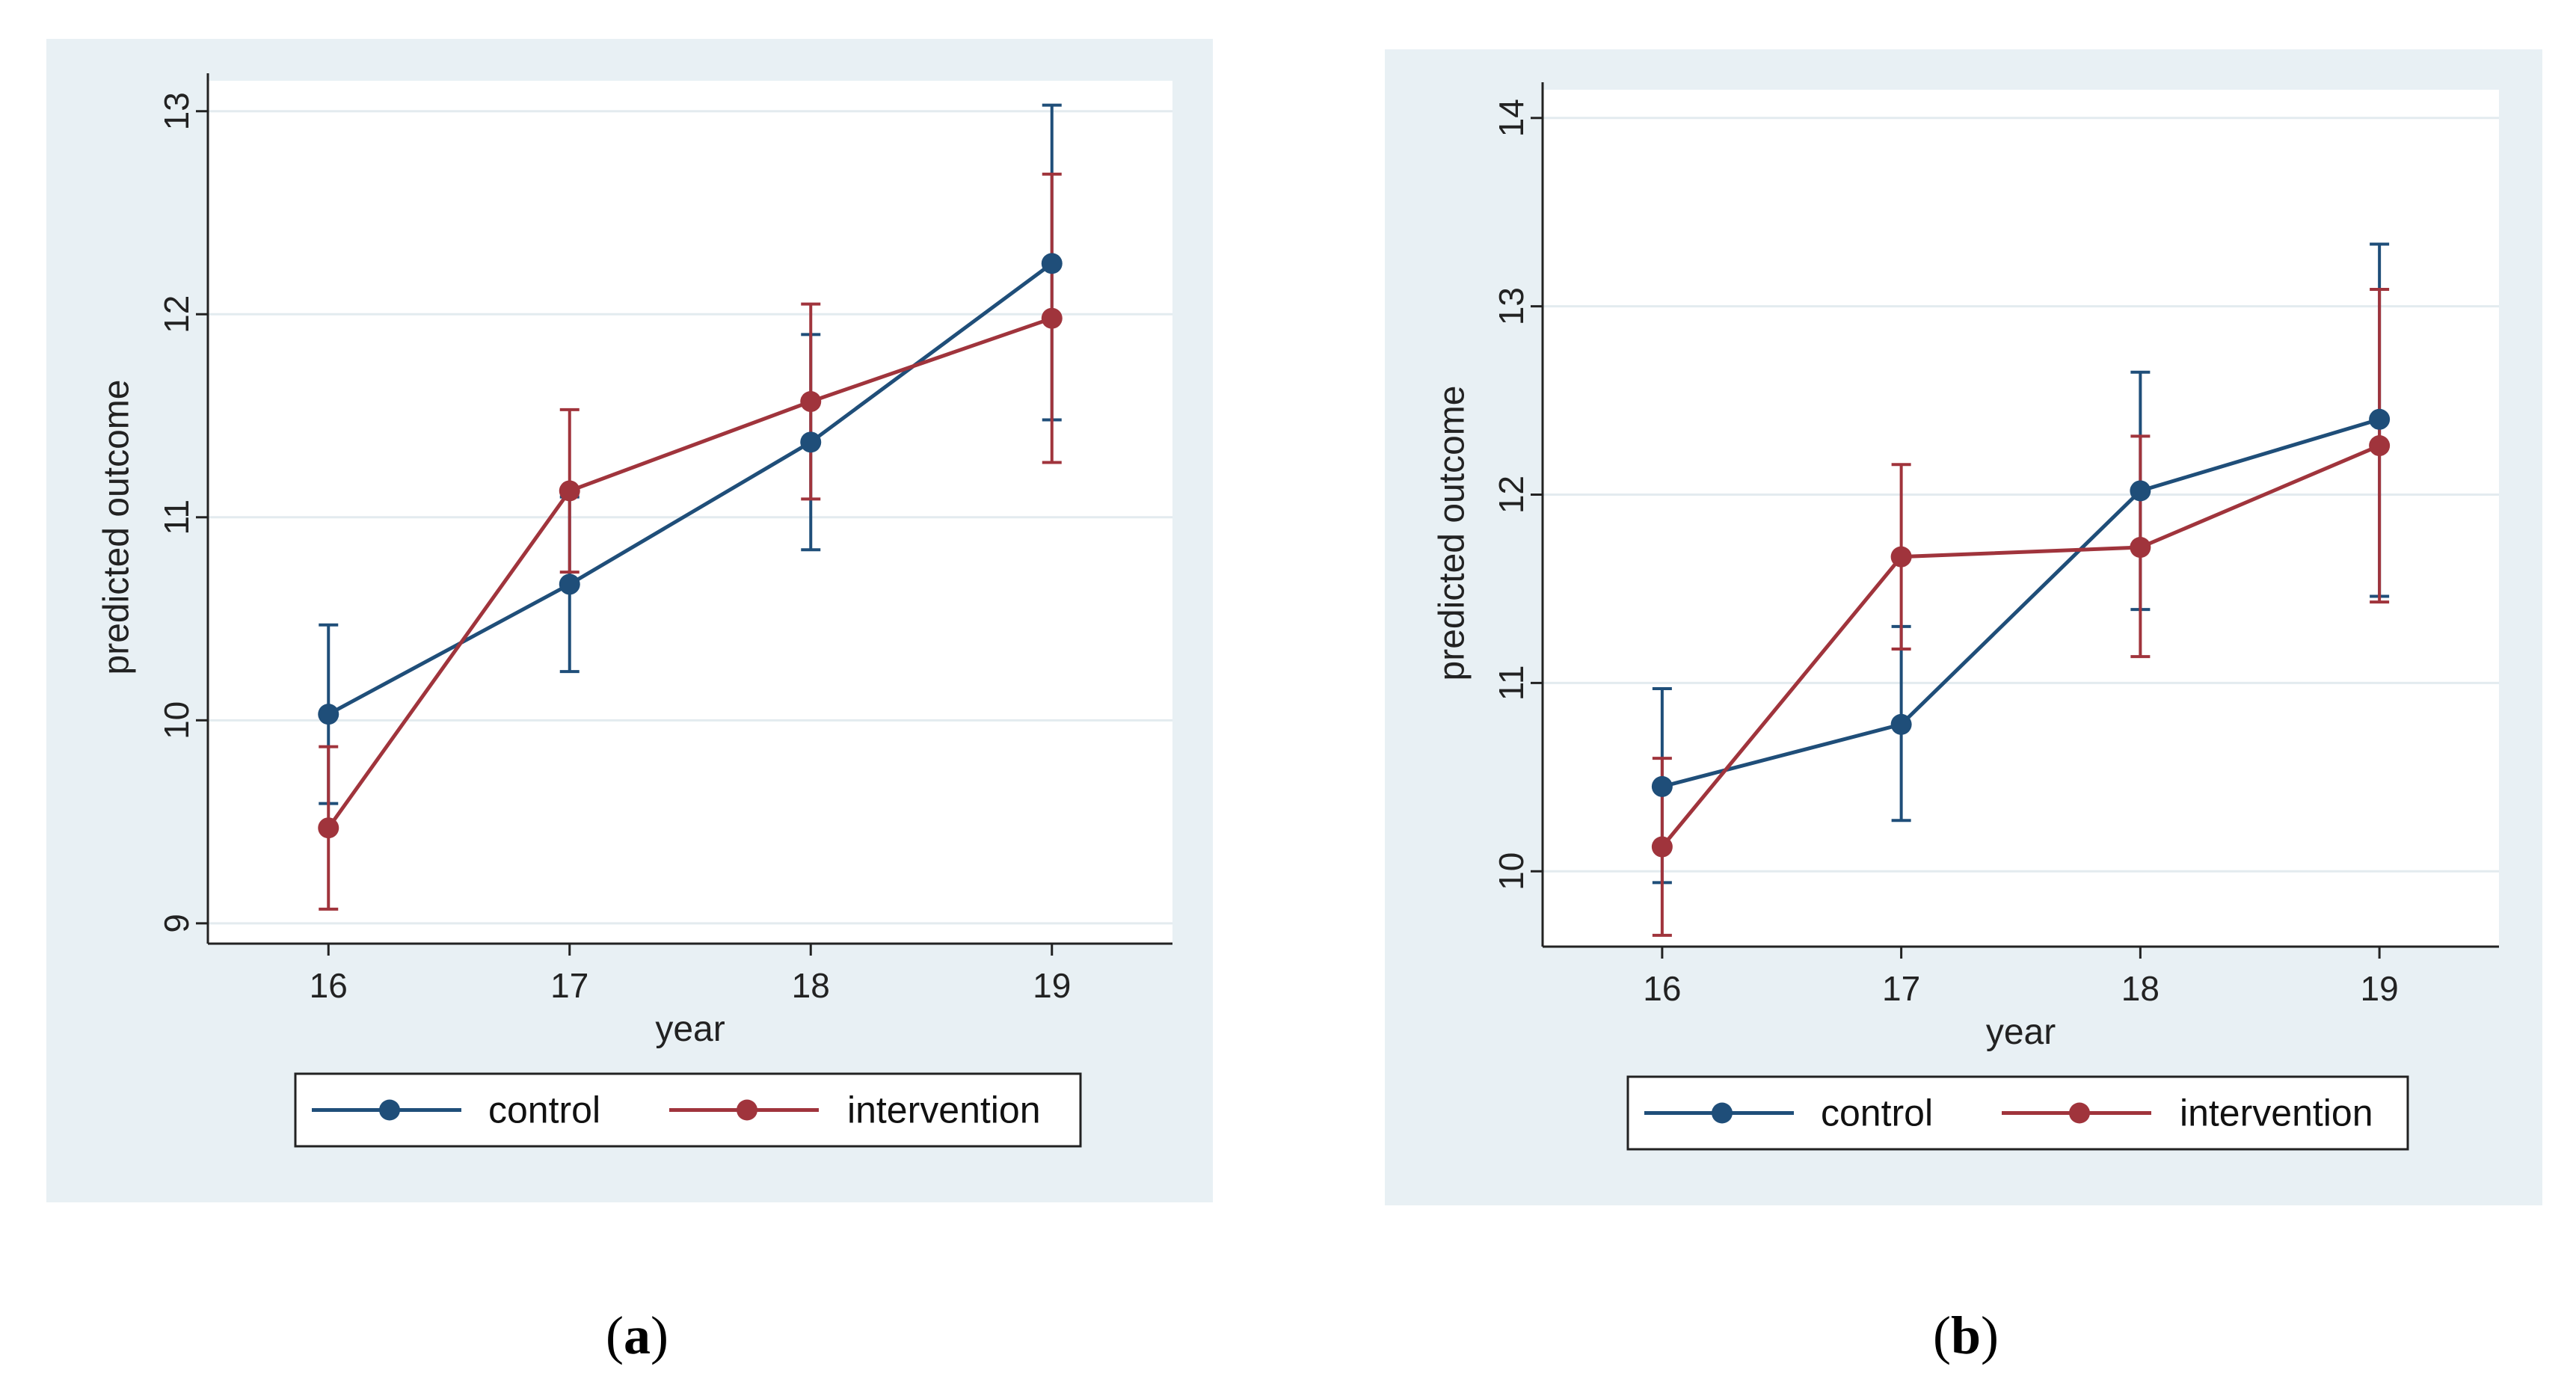 This screenshot has height=1399, width=2576. I want to click on caption-a: (a), so click(637, 1335).